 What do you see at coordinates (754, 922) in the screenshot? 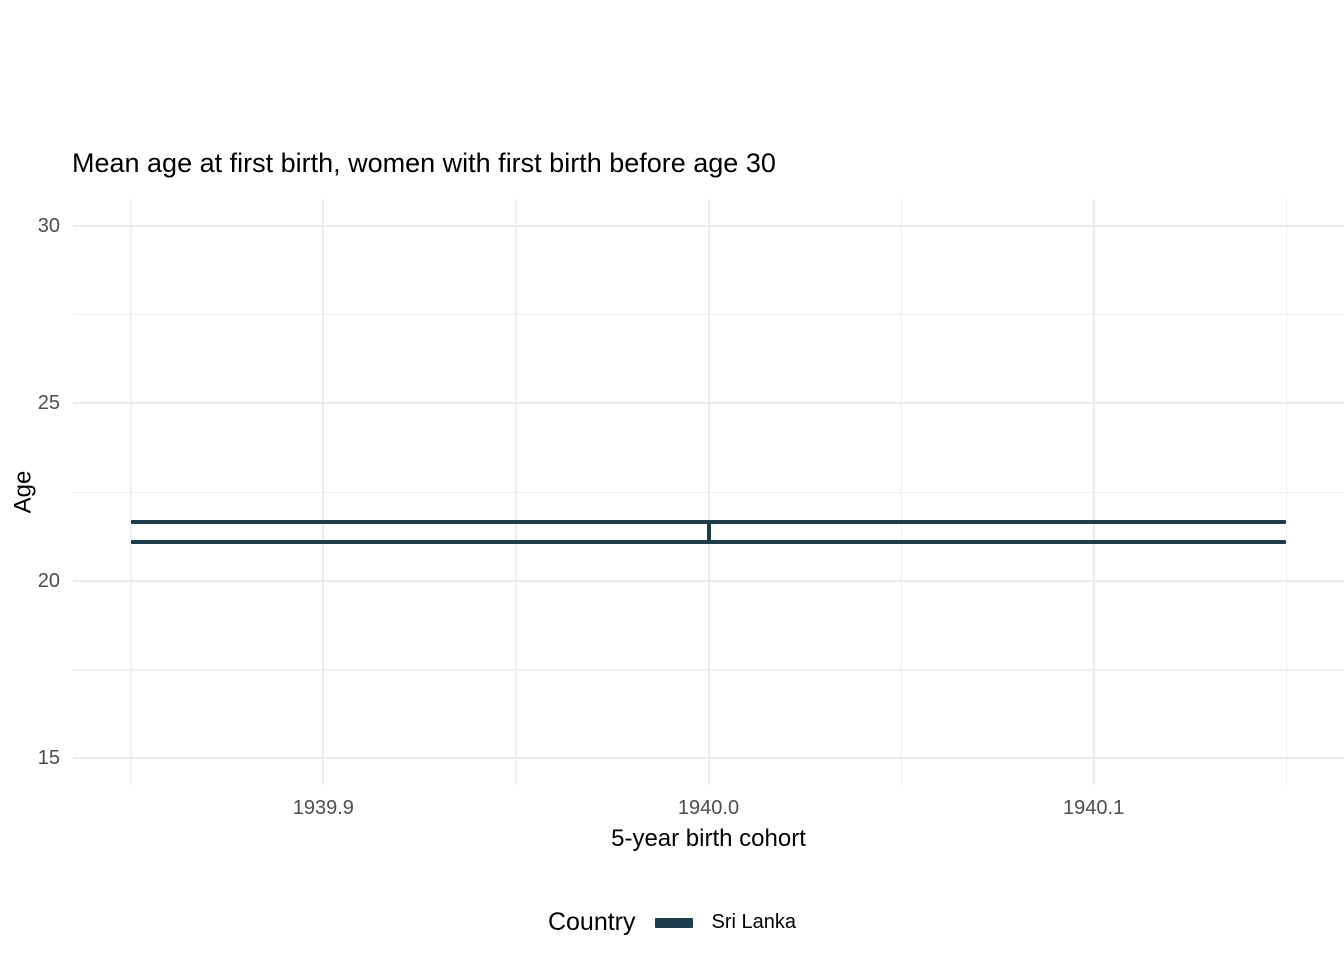
I see `legend-item-label: Sri Lanka` at bounding box center [754, 922].